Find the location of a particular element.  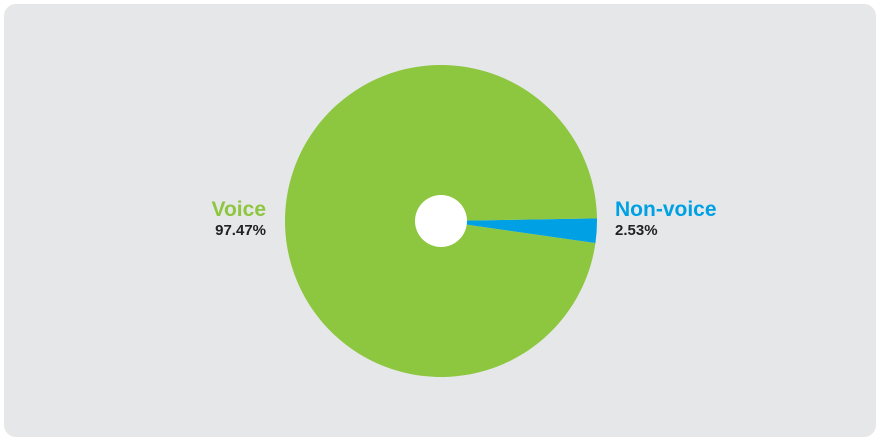

pie-slice-non-voice is located at coordinates (519, 231).